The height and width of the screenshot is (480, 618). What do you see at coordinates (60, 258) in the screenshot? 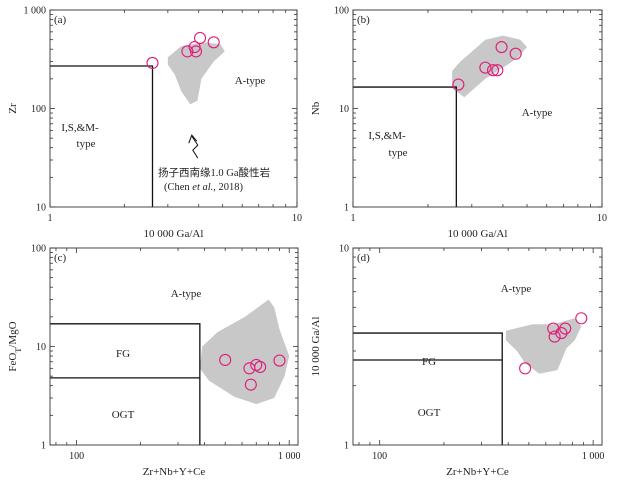
I see `panel-label: (c)` at bounding box center [60, 258].